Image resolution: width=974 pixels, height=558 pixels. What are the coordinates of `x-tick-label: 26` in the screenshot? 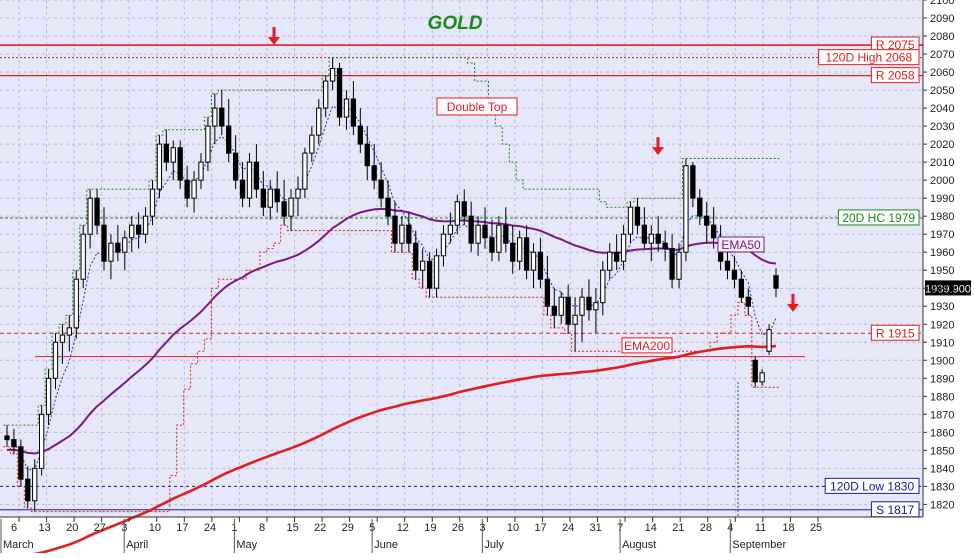 It's located at (458, 528).